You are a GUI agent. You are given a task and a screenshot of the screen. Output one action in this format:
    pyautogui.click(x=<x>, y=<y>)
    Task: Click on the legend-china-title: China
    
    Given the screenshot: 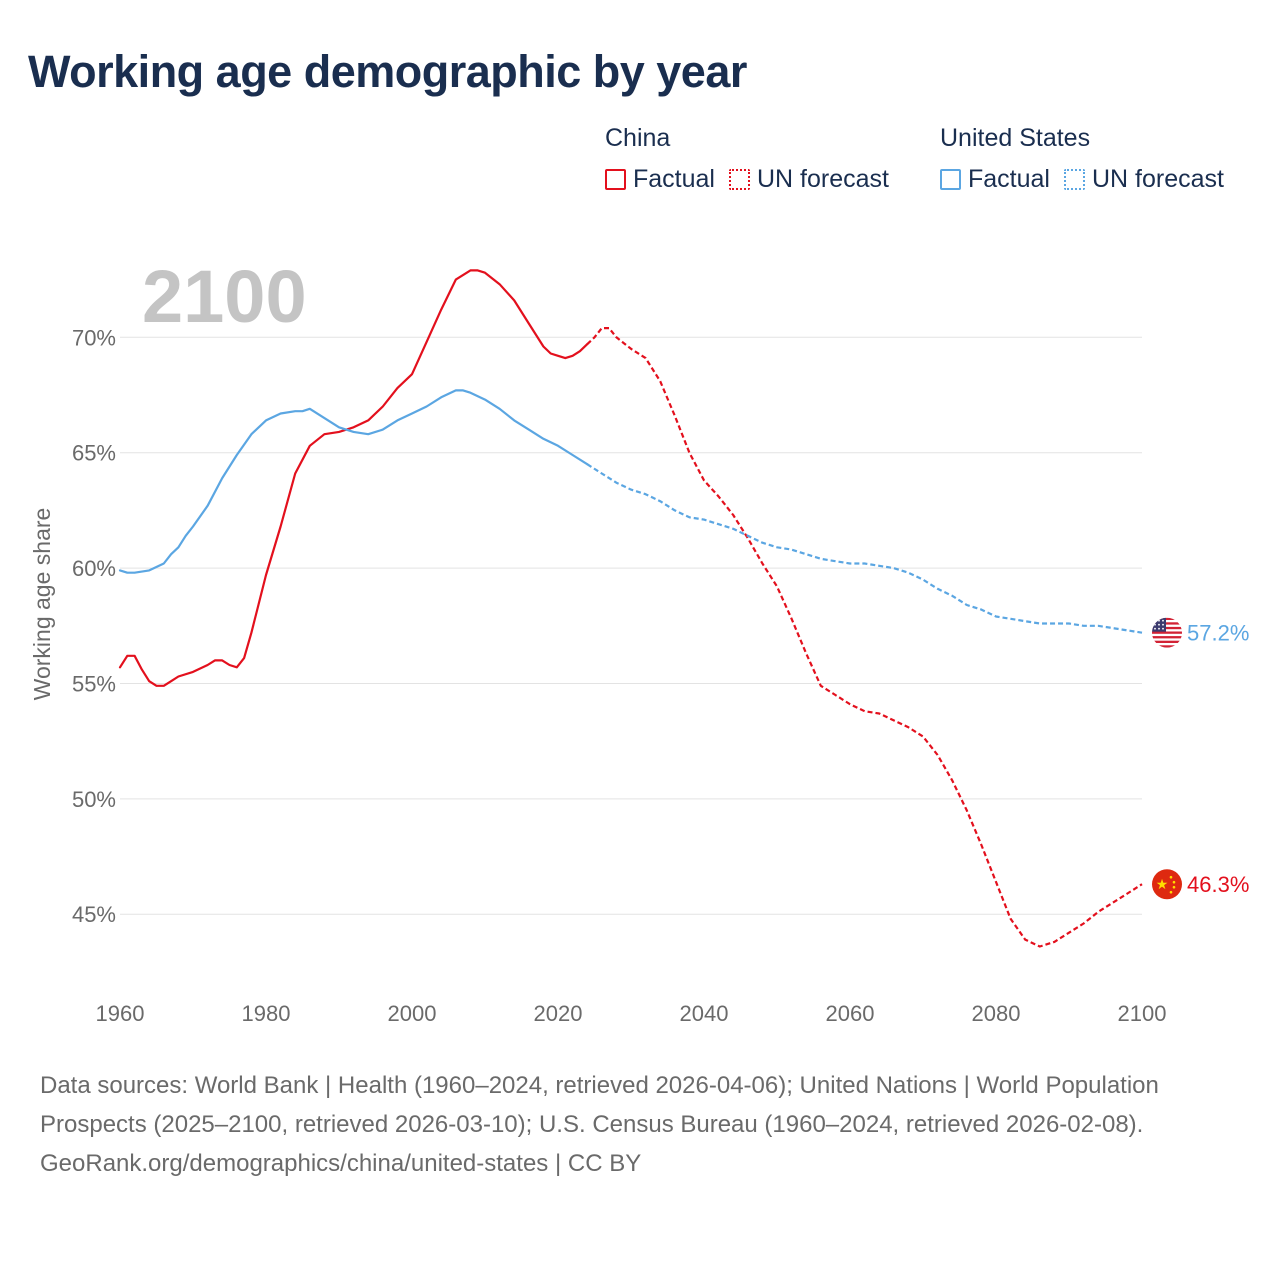 What is the action you would take?
    pyautogui.click(x=638, y=138)
    